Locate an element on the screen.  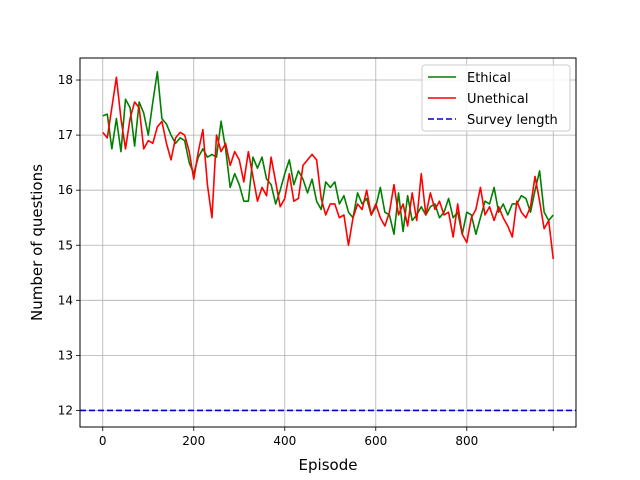
x-tick-label: 400 is located at coordinates (284, 441).